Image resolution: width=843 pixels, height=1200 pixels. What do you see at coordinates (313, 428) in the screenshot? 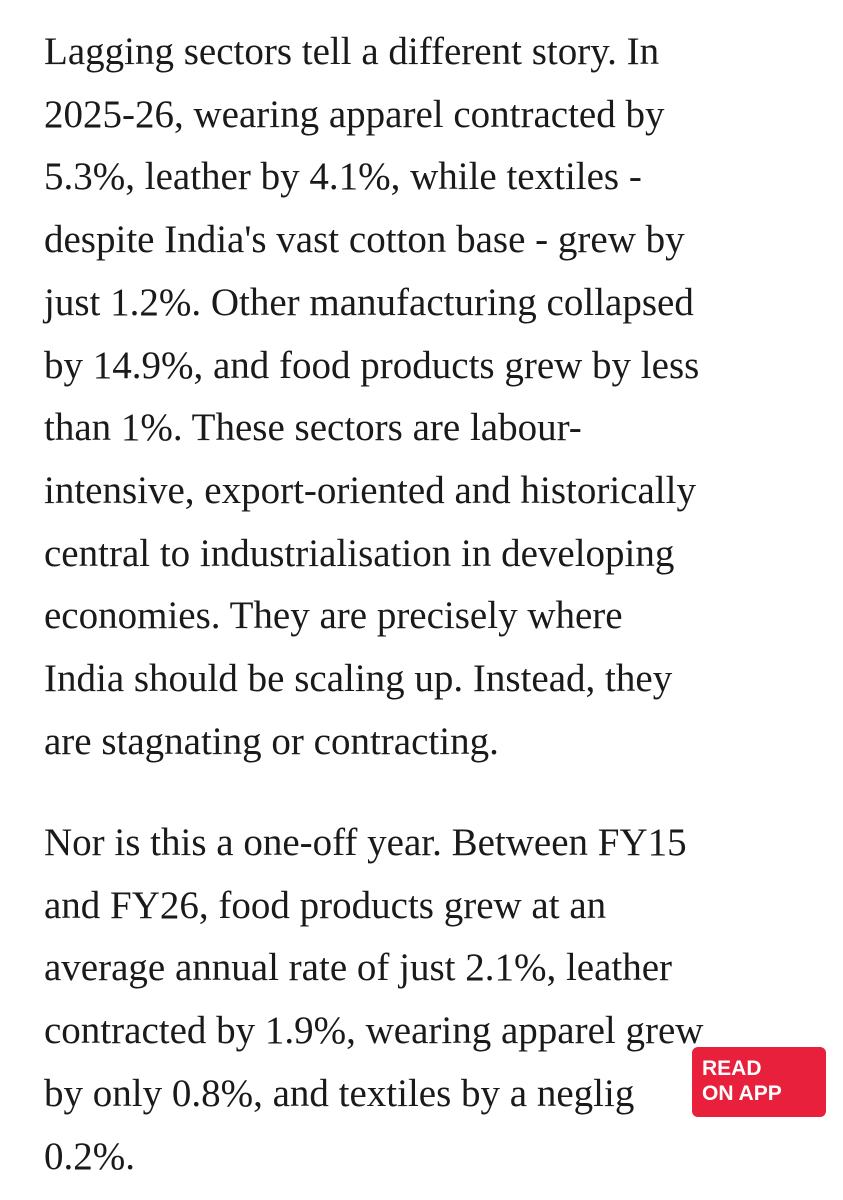
I see `text-line: than 1%. These sectors are labour-` at bounding box center [313, 428].